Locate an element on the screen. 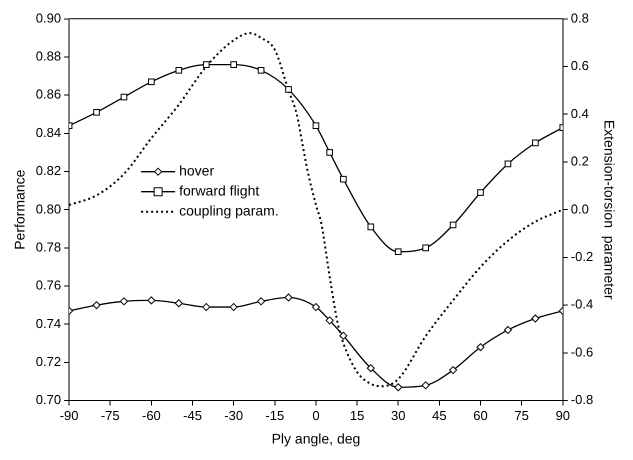 This screenshot has height=460, width=633. y-tick-label: 0.72 is located at coordinates (49, 361).